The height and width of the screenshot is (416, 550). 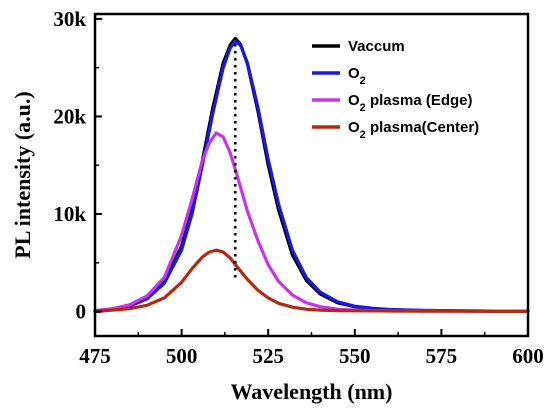 I want to click on x-tick-label: 525, so click(x=268, y=356).